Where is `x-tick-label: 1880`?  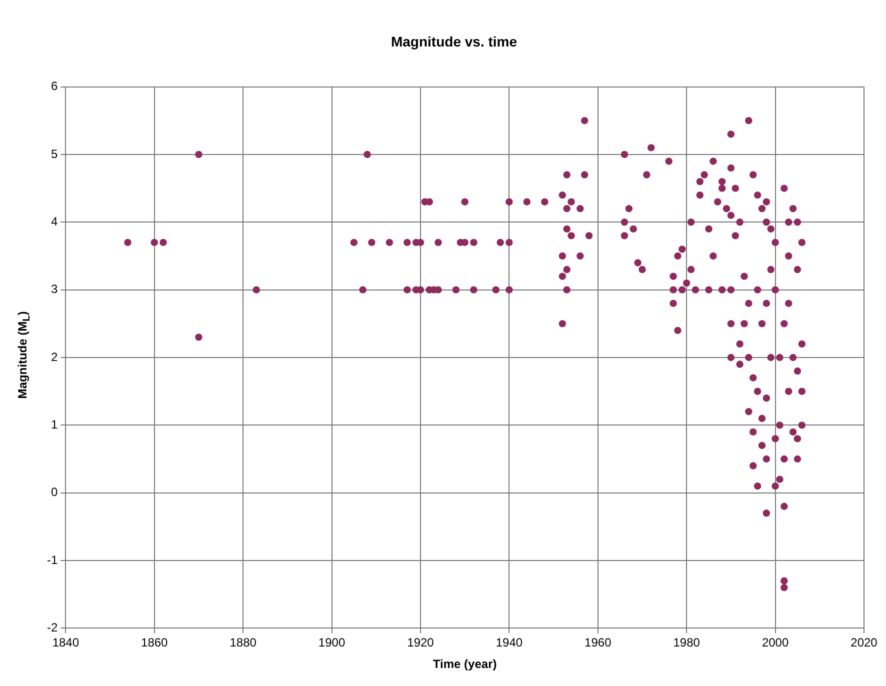 x-tick-label: 1880 is located at coordinates (243, 643).